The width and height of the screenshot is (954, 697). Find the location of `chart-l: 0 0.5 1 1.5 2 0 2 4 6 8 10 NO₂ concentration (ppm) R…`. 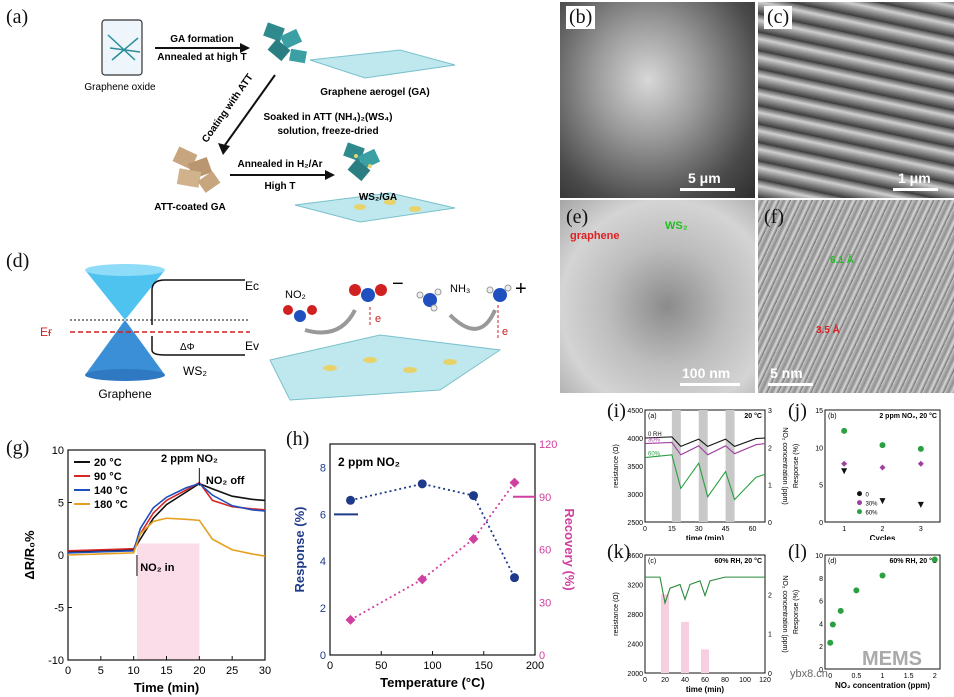

chart-l: 0 0.5 1 1.5 2 0 2 4 6 8 10 NO₂ concentration (ppm) R… is located at coordinates (867, 621).